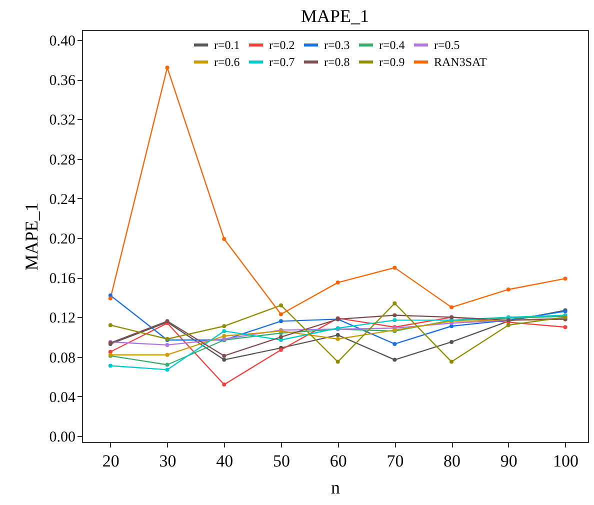 Image resolution: width=594 pixels, height=505 pixels. I want to click on x-tick-label: 30, so click(167, 461).